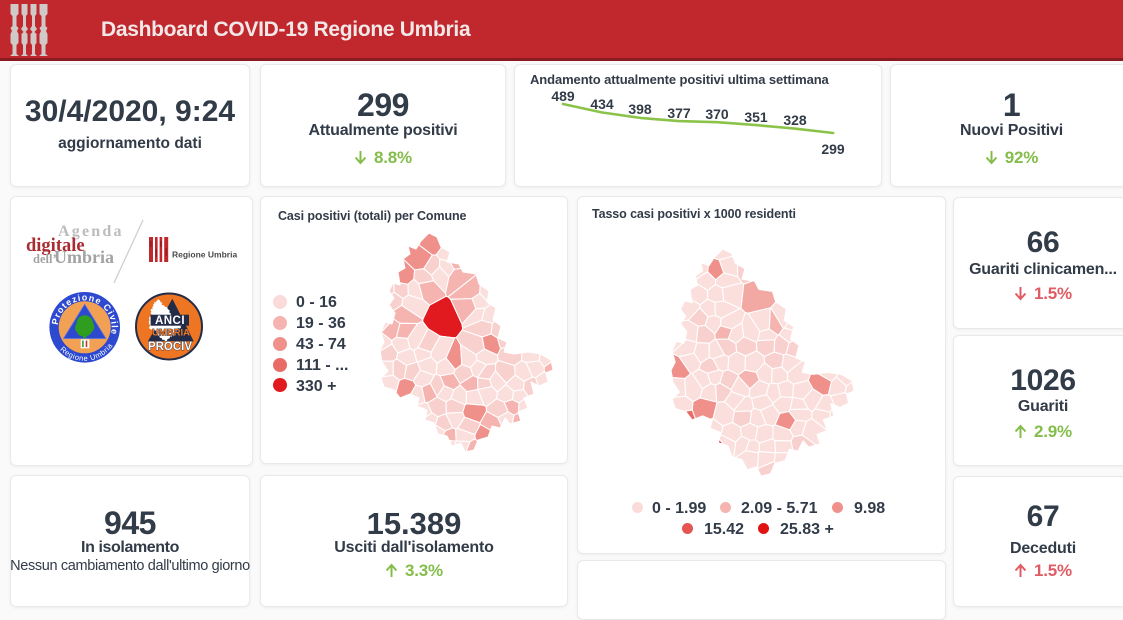 Image resolution: width=1123 pixels, height=620 pixels. What do you see at coordinates (45, 259) in the screenshot?
I see `svg-text: dell’` at bounding box center [45, 259].